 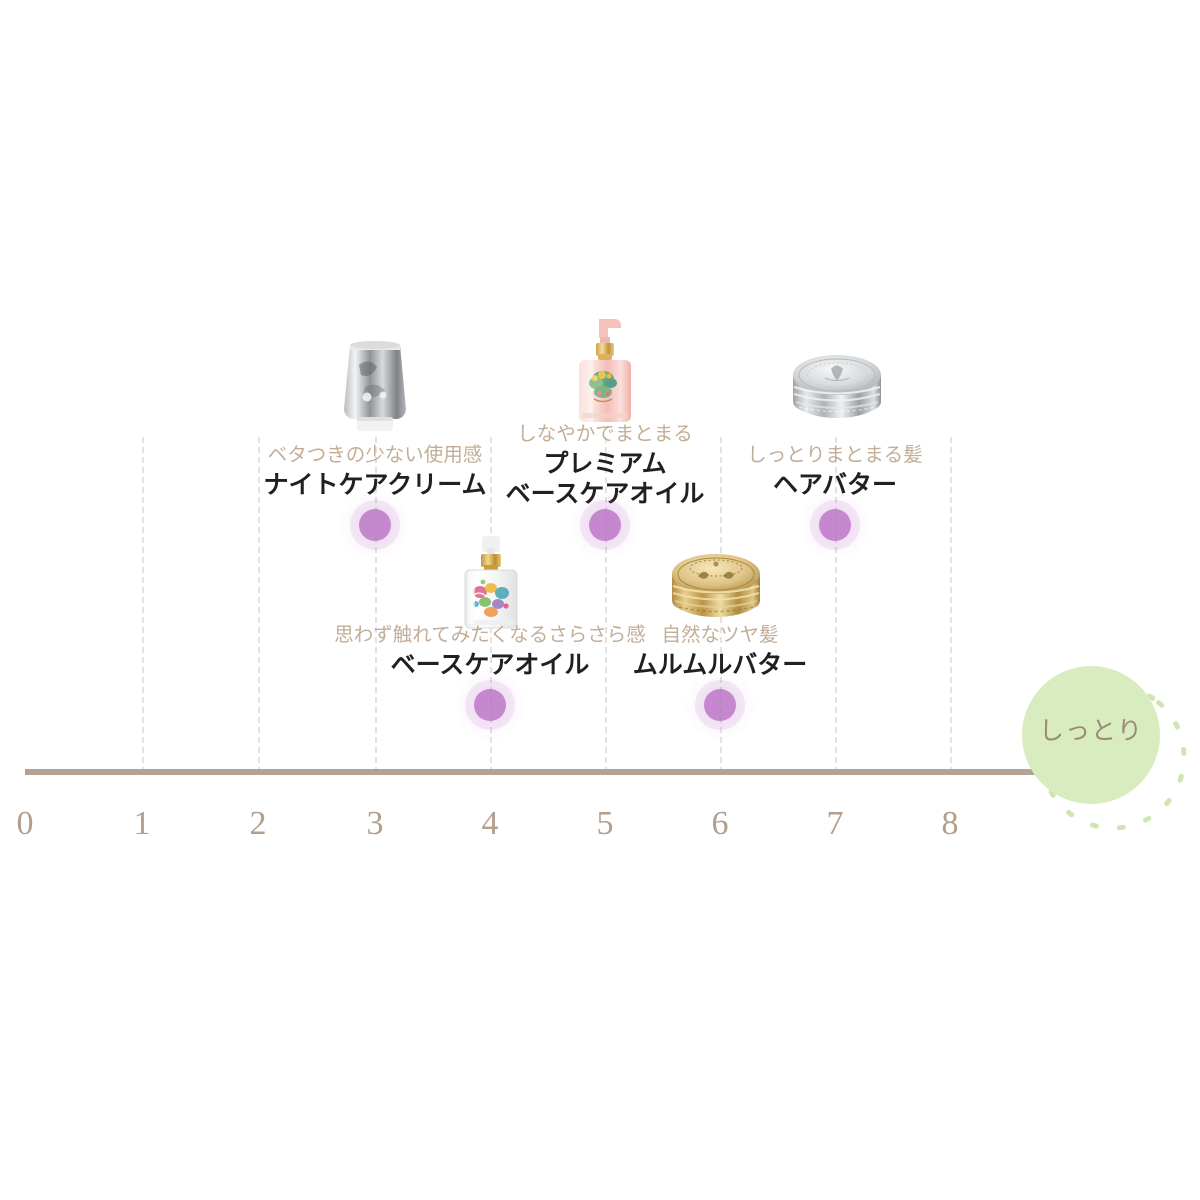 What do you see at coordinates (720, 705) in the screenshot?
I see `data-point-marker-murumuru-butter` at bounding box center [720, 705].